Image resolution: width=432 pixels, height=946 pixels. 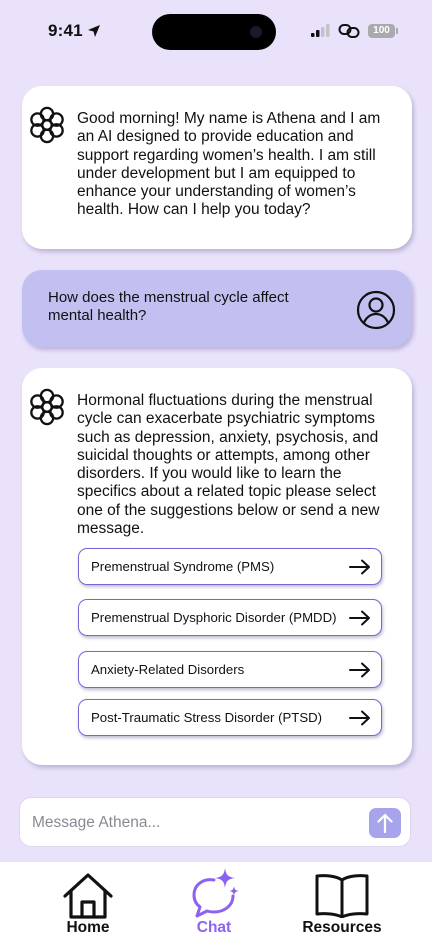 What do you see at coordinates (342, 927) in the screenshot?
I see `tab-resources-label: Resources` at bounding box center [342, 927].